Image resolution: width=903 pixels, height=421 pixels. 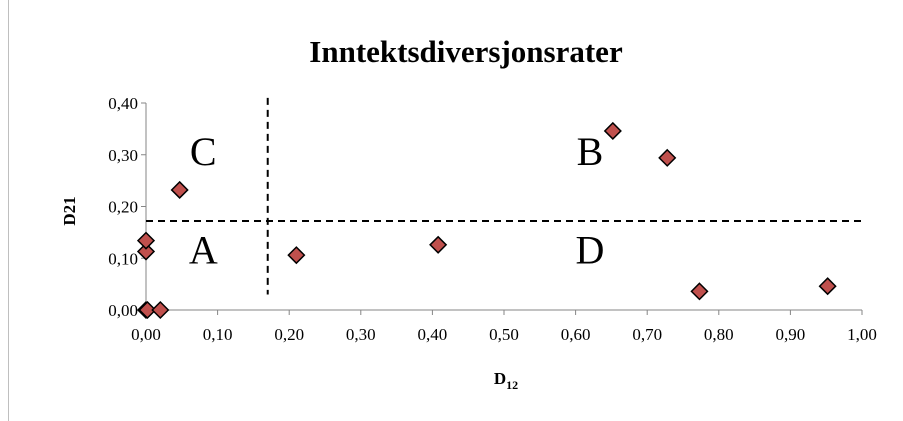 I want to click on x-tick-label: 0,00, so click(x=146, y=334).